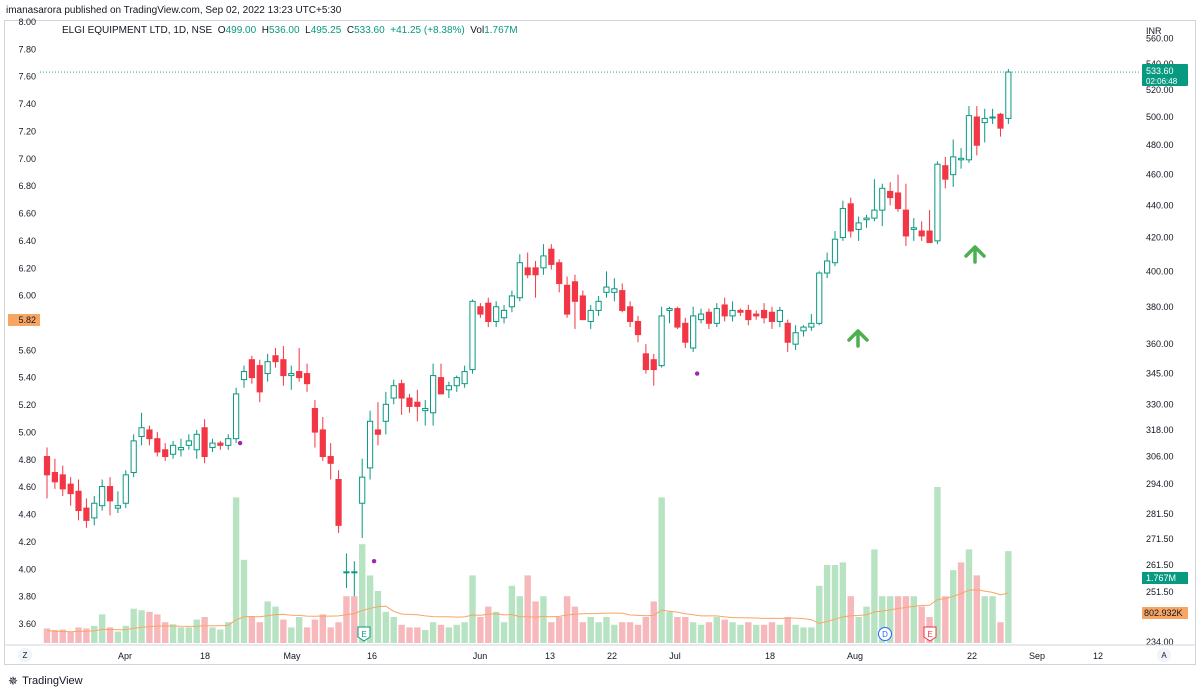  What do you see at coordinates (468, 467) in the screenshot?
I see `dividend-dots` at bounding box center [468, 467].